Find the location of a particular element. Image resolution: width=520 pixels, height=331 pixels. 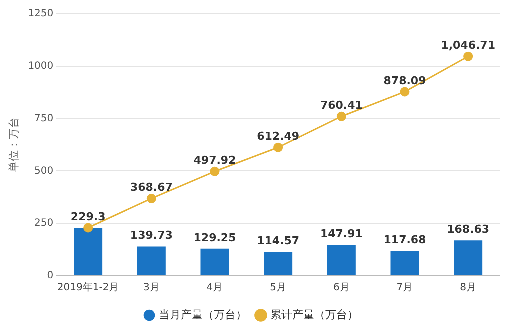

x-tick-label: 4月 is located at coordinates (215, 288).